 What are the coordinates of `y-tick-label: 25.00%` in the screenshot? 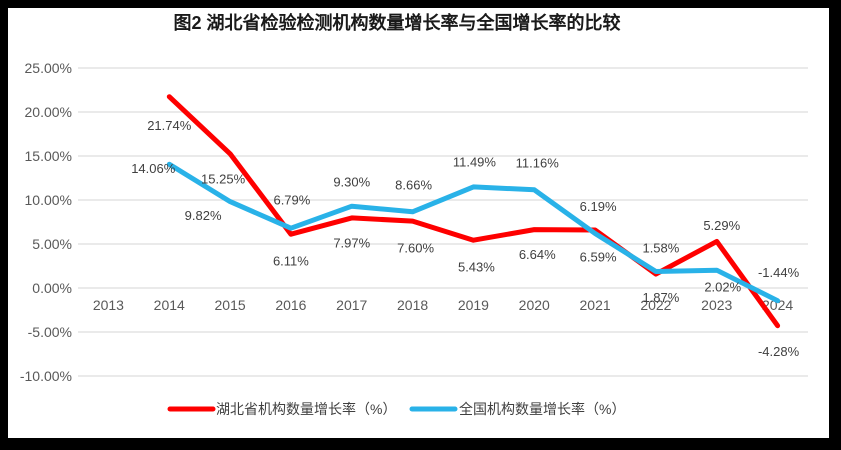 It's located at (48, 68).